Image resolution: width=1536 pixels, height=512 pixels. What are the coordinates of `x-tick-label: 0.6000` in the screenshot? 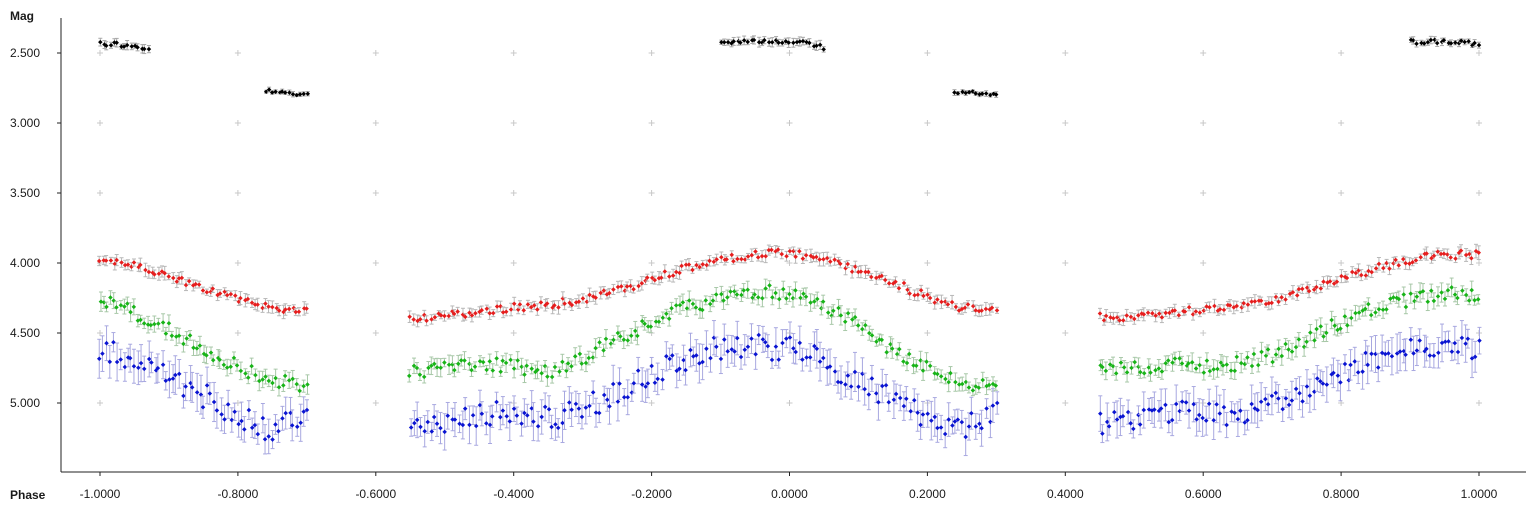 It's located at (1203, 494).